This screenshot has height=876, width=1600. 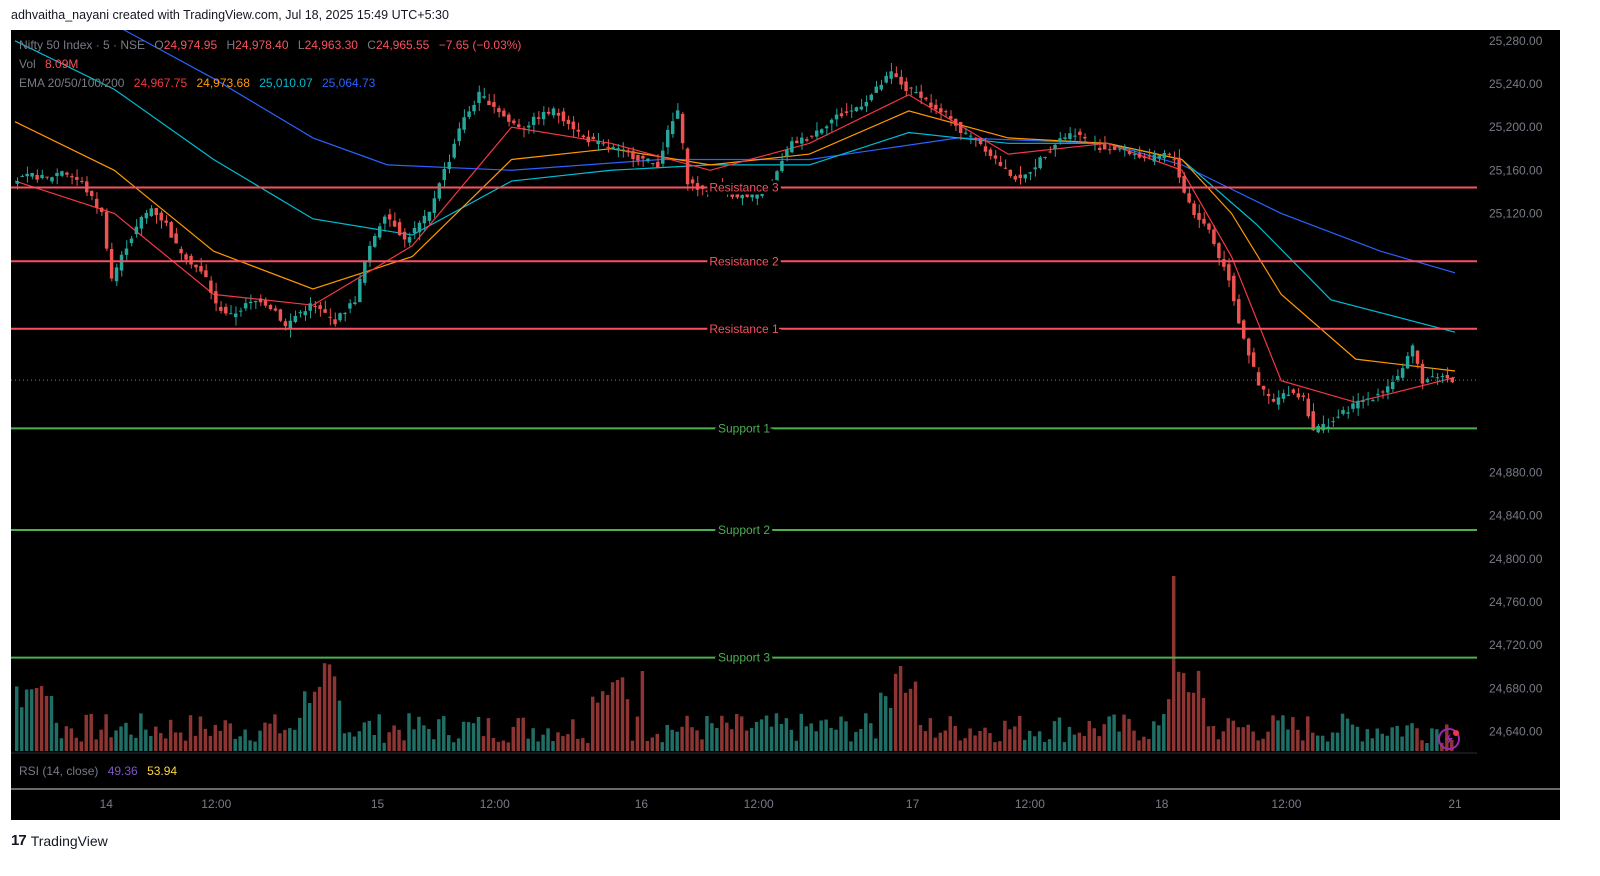 I want to click on support-level: Support 124,920.85, so click(x=781, y=428).